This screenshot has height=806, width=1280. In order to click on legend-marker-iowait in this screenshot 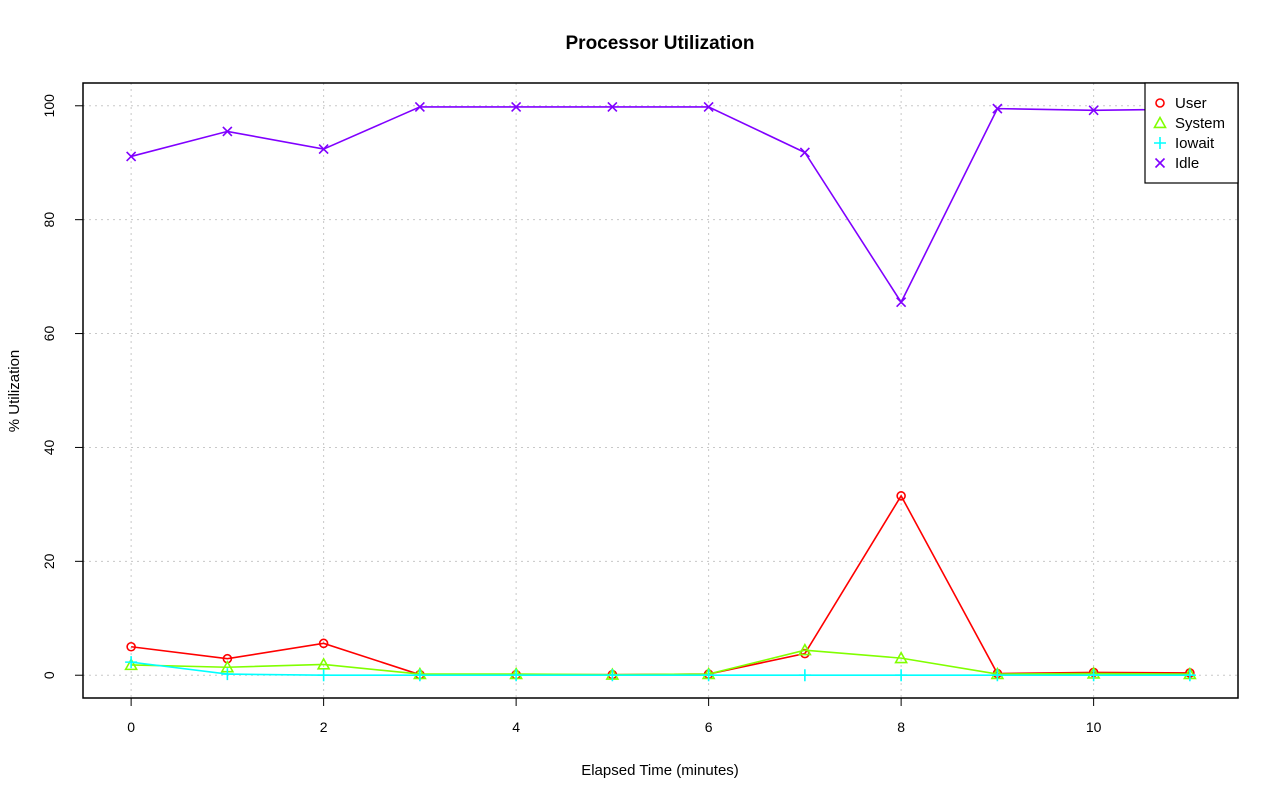, I will do `click(1160, 143)`.